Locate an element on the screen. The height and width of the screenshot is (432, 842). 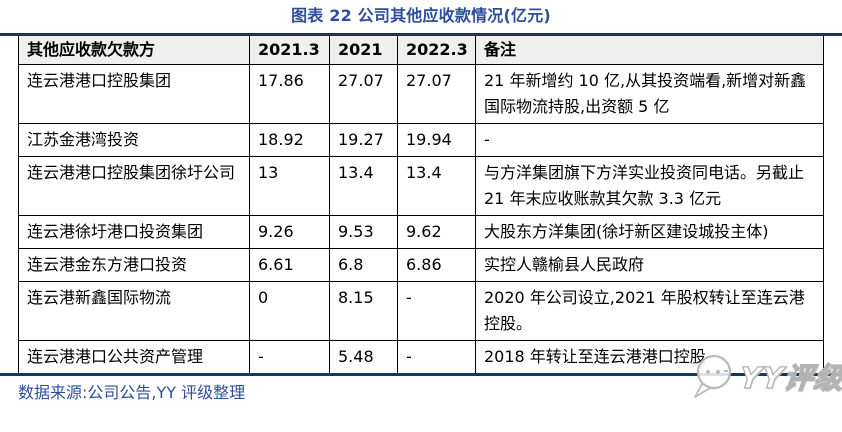
remark-cell: - is located at coordinates (649, 140).